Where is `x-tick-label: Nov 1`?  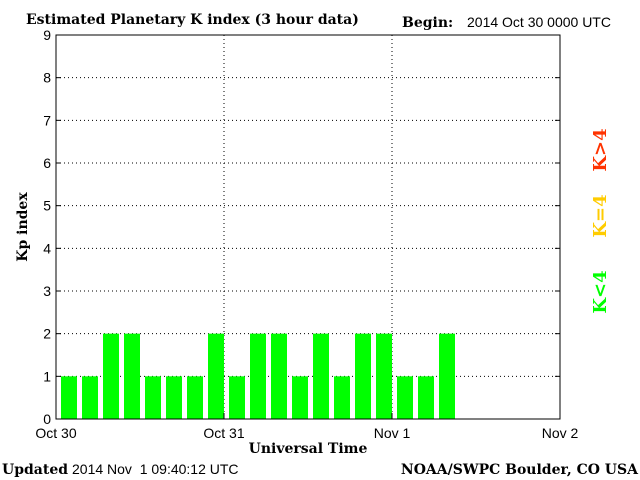
x-tick-label: Nov 1 is located at coordinates (392, 433).